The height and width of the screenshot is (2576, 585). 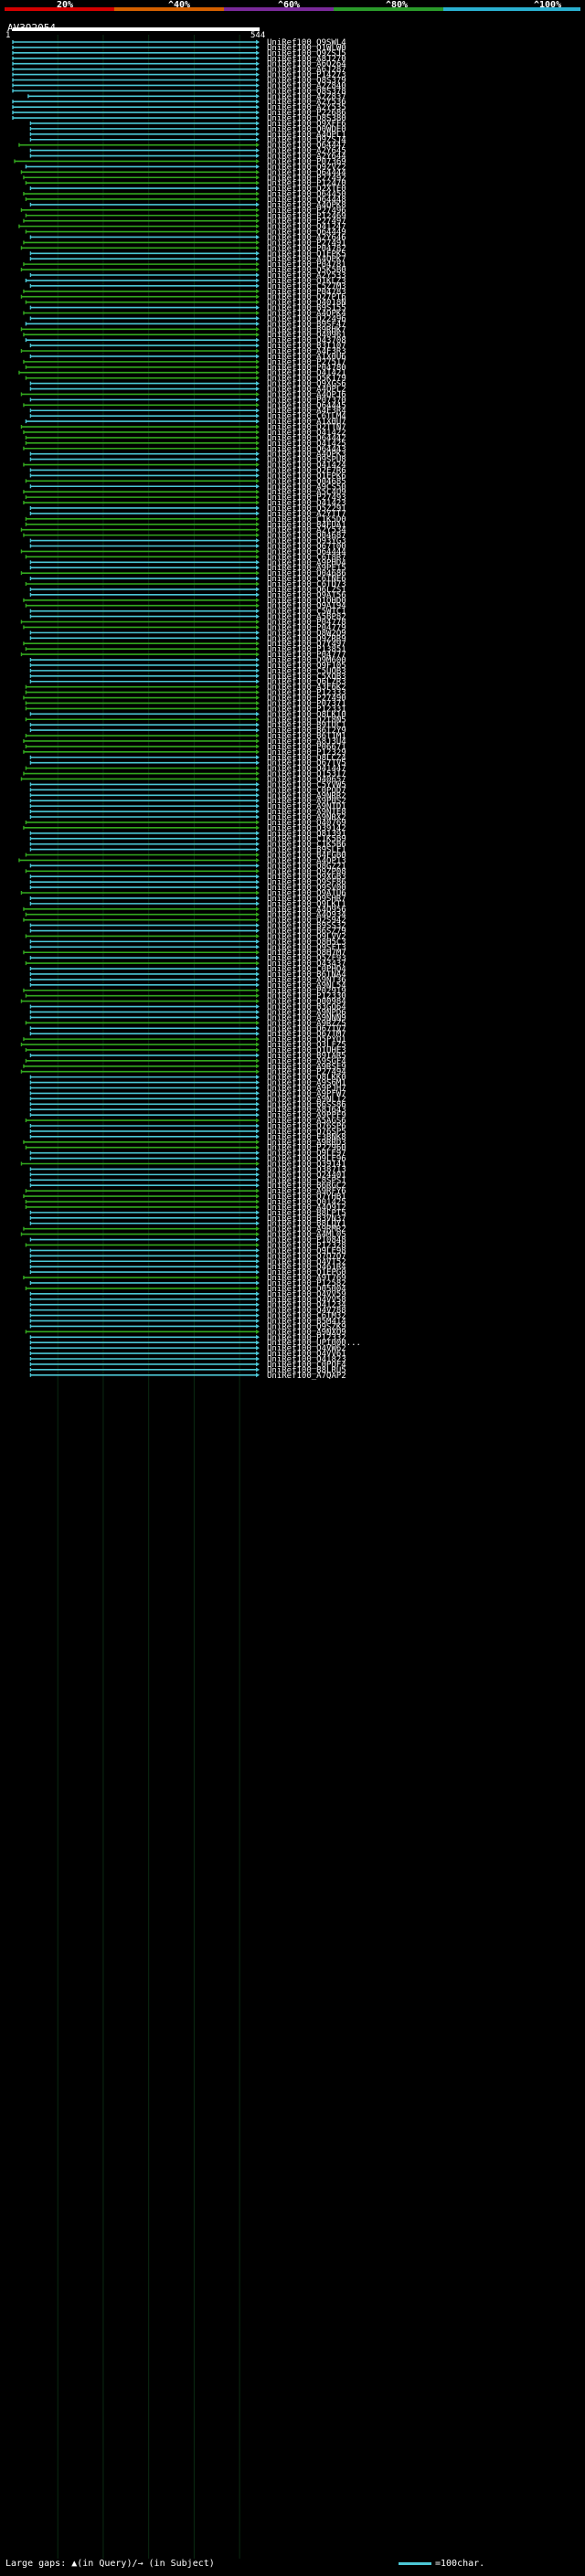 What do you see at coordinates (307, 801) in the screenshot?
I see `hit-label: UniRef100_A9P0S2` at bounding box center [307, 801].